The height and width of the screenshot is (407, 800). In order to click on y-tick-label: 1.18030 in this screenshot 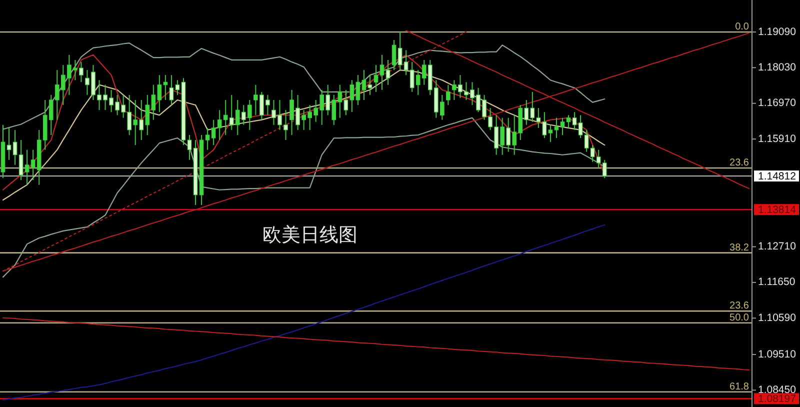, I will do `click(777, 67)`.